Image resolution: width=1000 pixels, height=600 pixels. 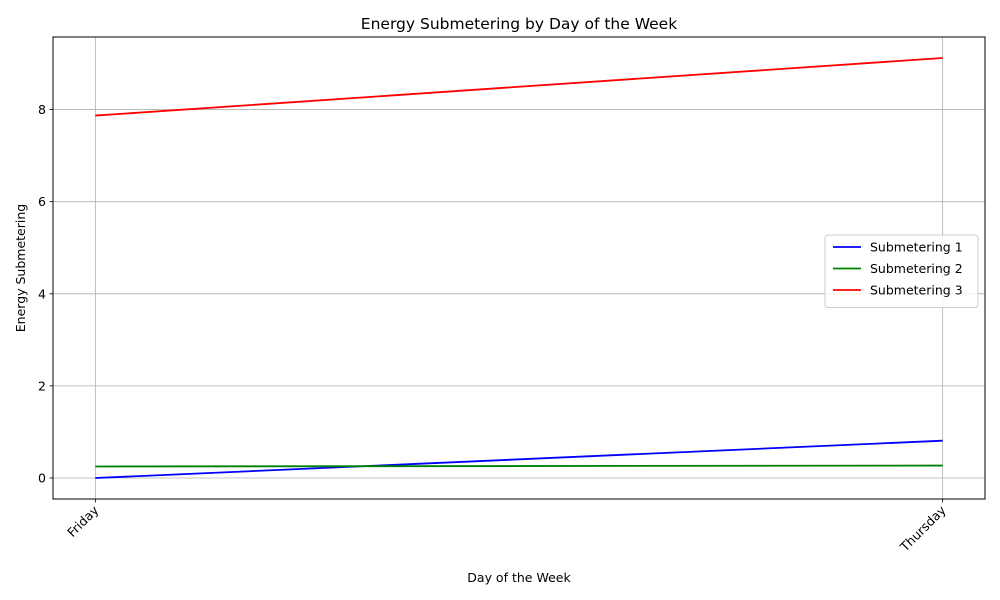 I want to click on legend-box, so click(x=901, y=271).